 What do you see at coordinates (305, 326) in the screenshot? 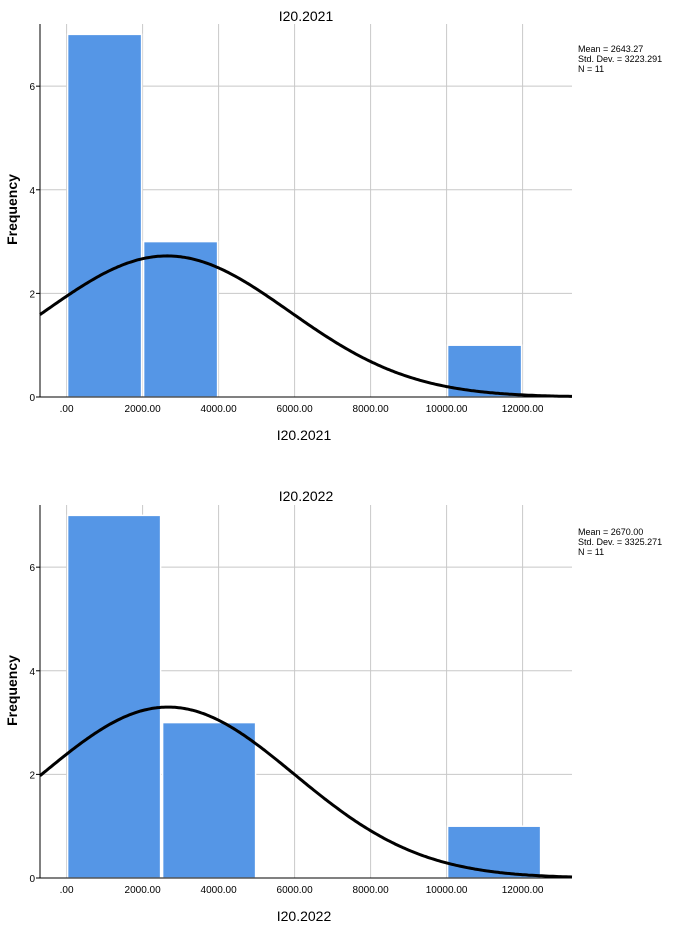
I see `normal-curve-2021` at bounding box center [305, 326].